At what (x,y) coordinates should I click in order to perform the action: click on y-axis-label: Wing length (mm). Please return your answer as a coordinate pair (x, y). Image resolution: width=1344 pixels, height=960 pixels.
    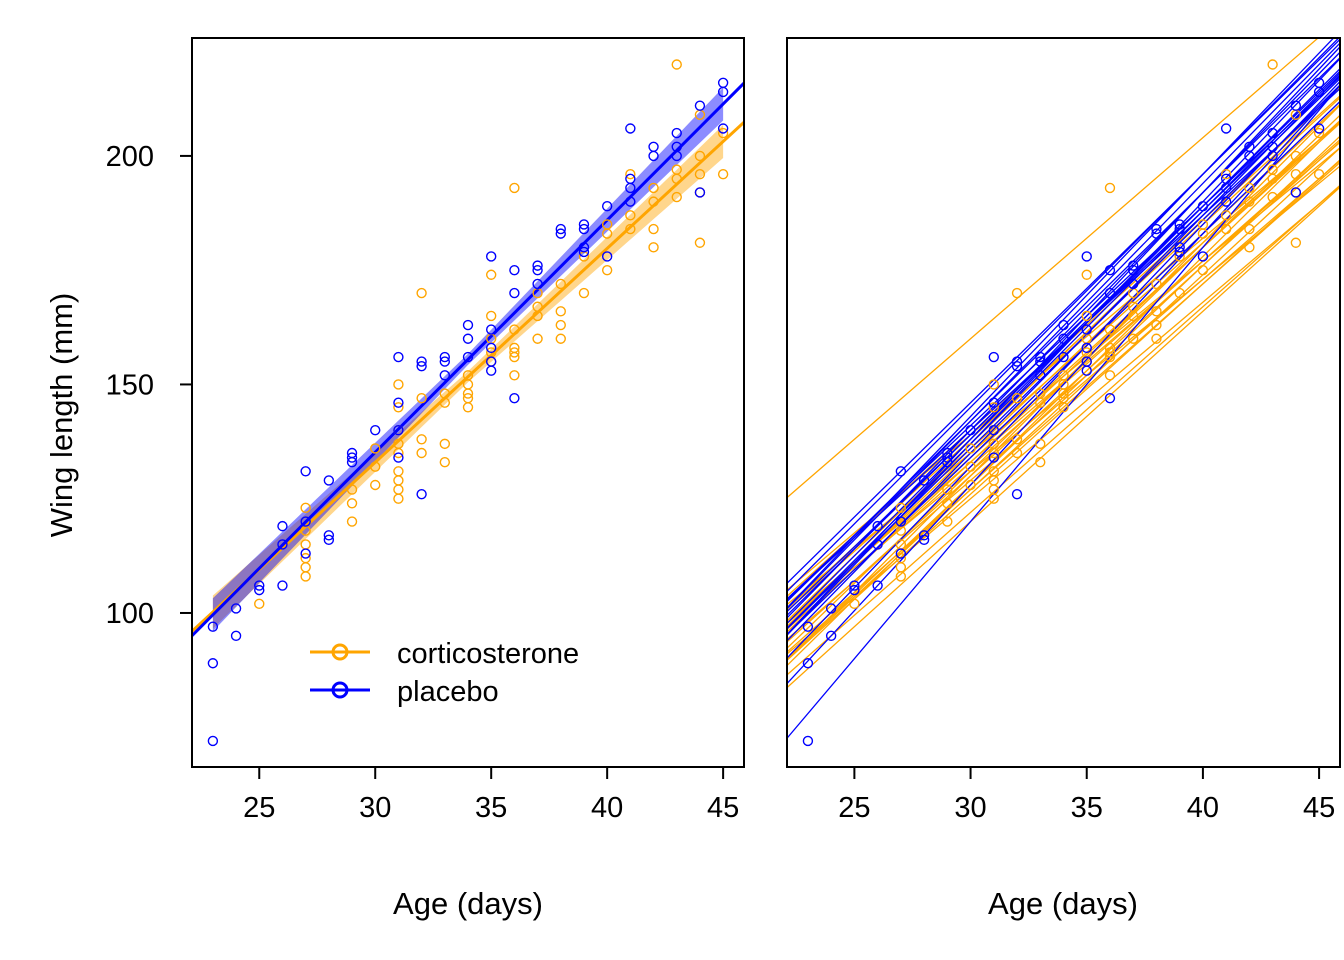
    Looking at the image, I should click on (61, 415).